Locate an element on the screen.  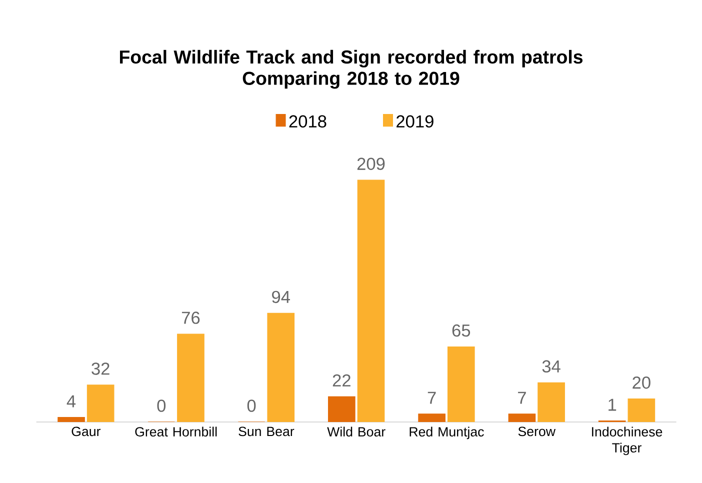
data-label: 34 is located at coordinates (551, 366).